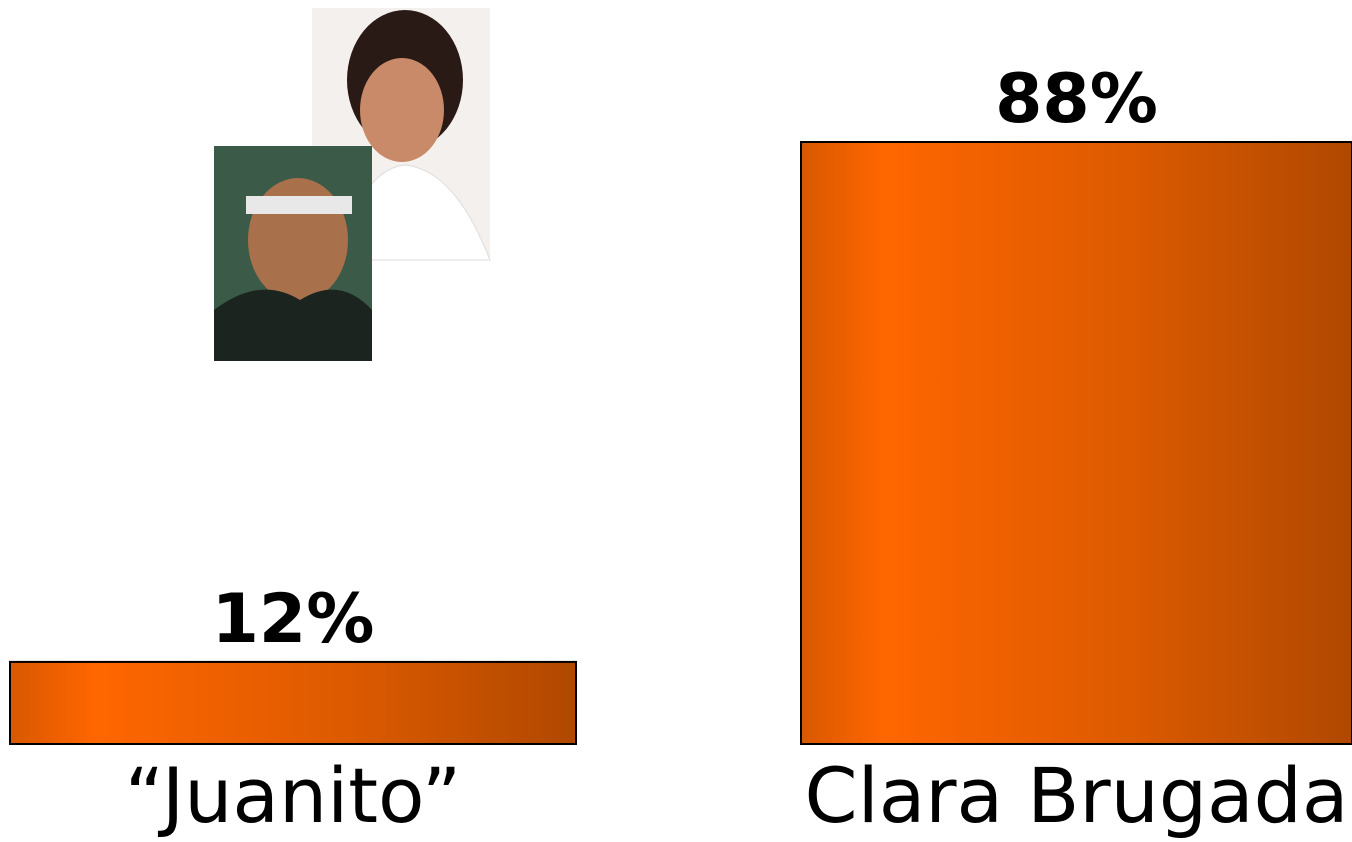 The width and height of the screenshot is (1352, 842). What do you see at coordinates (293, 619) in the screenshot?
I see `value-label: 12%` at bounding box center [293, 619].